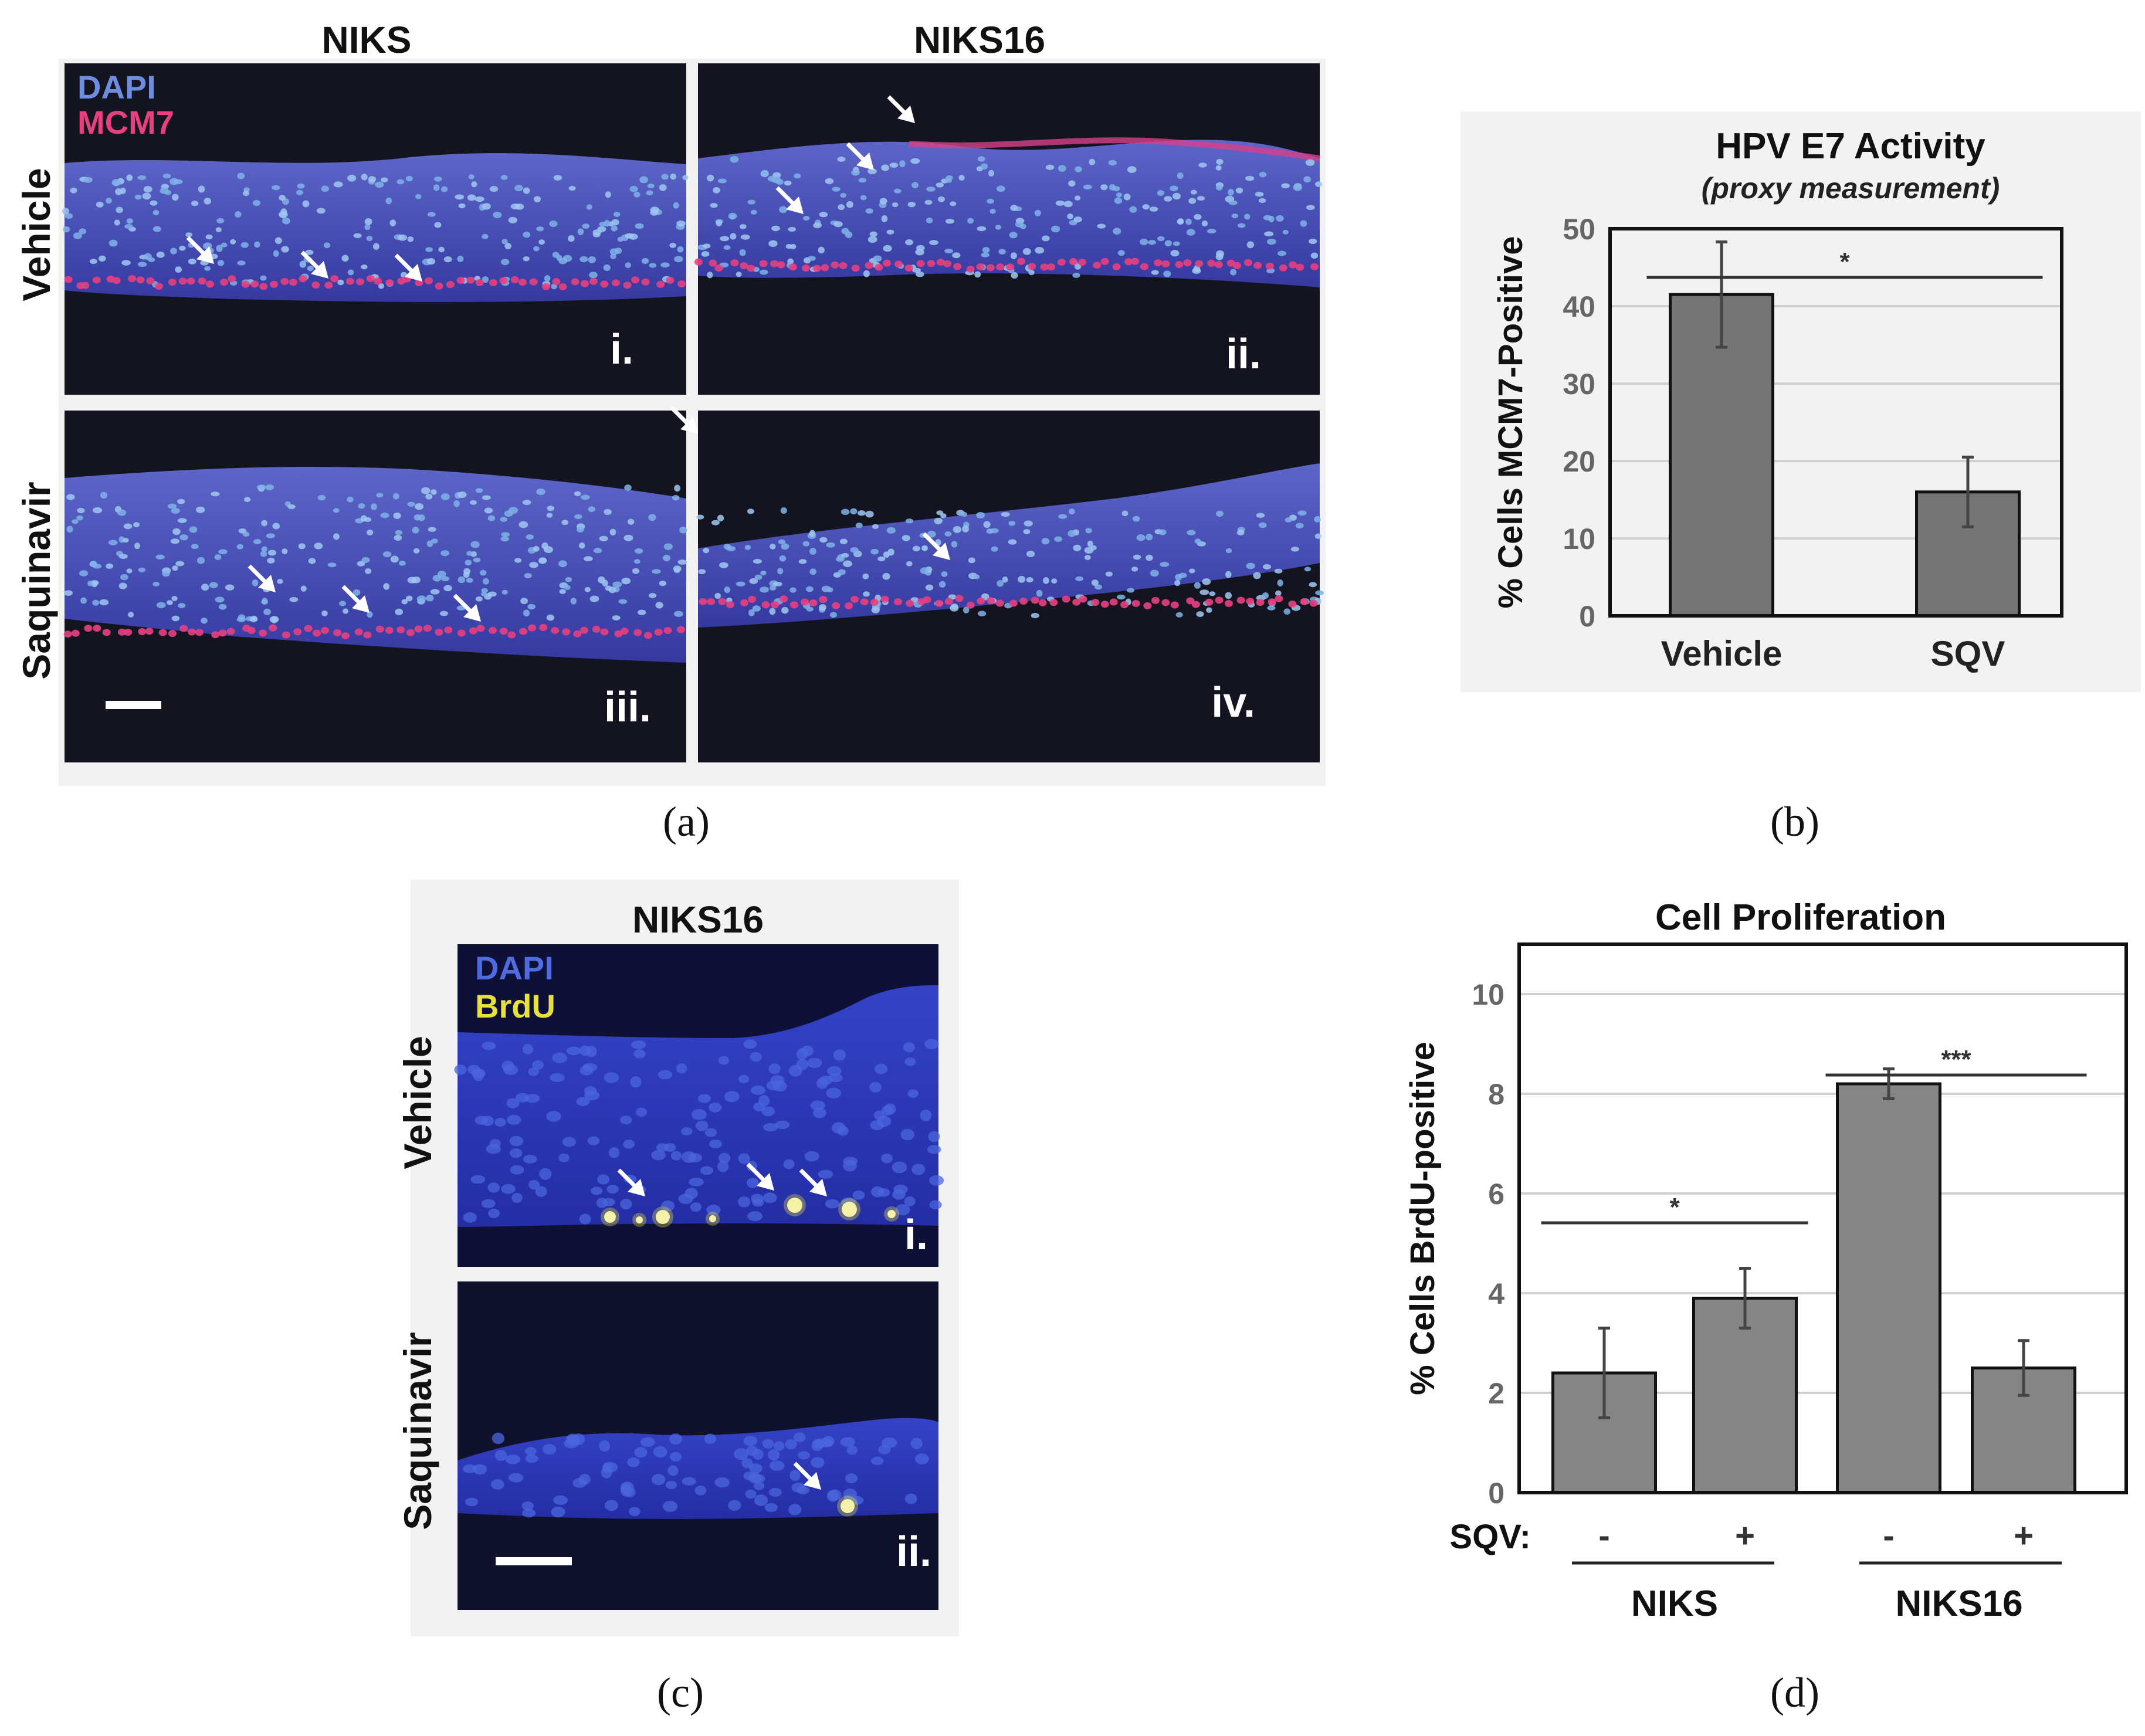 This screenshot has height=1736, width=2145. Describe the element at coordinates (375, 231) in the screenshot. I see `nuclei-tile-i` at that location.